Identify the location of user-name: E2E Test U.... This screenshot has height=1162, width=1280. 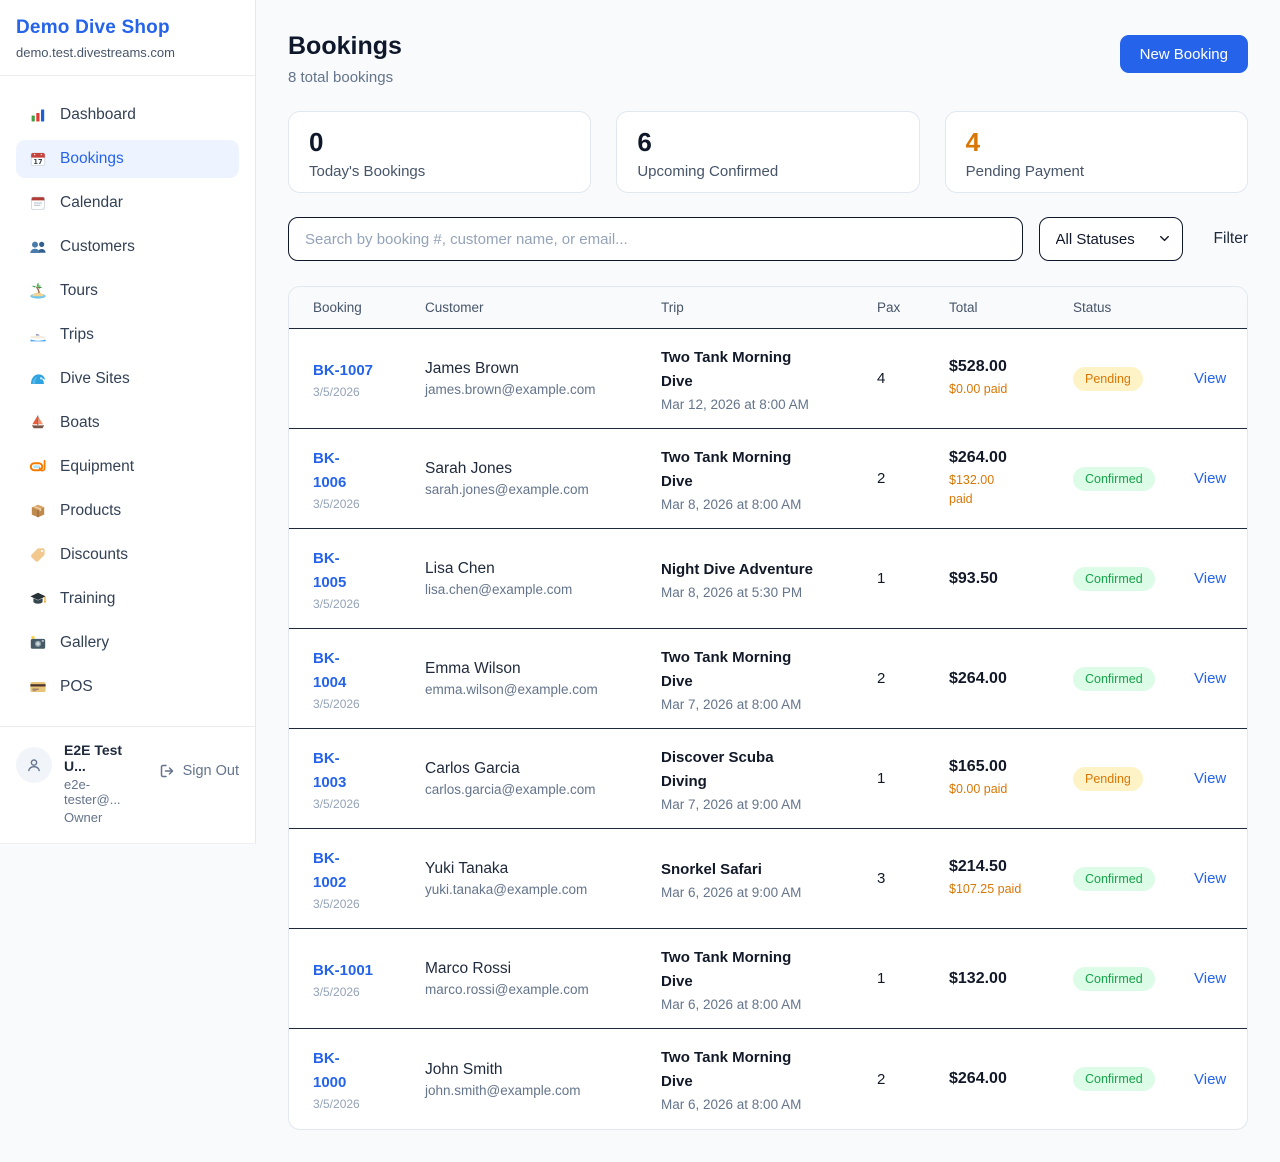
(93, 758).